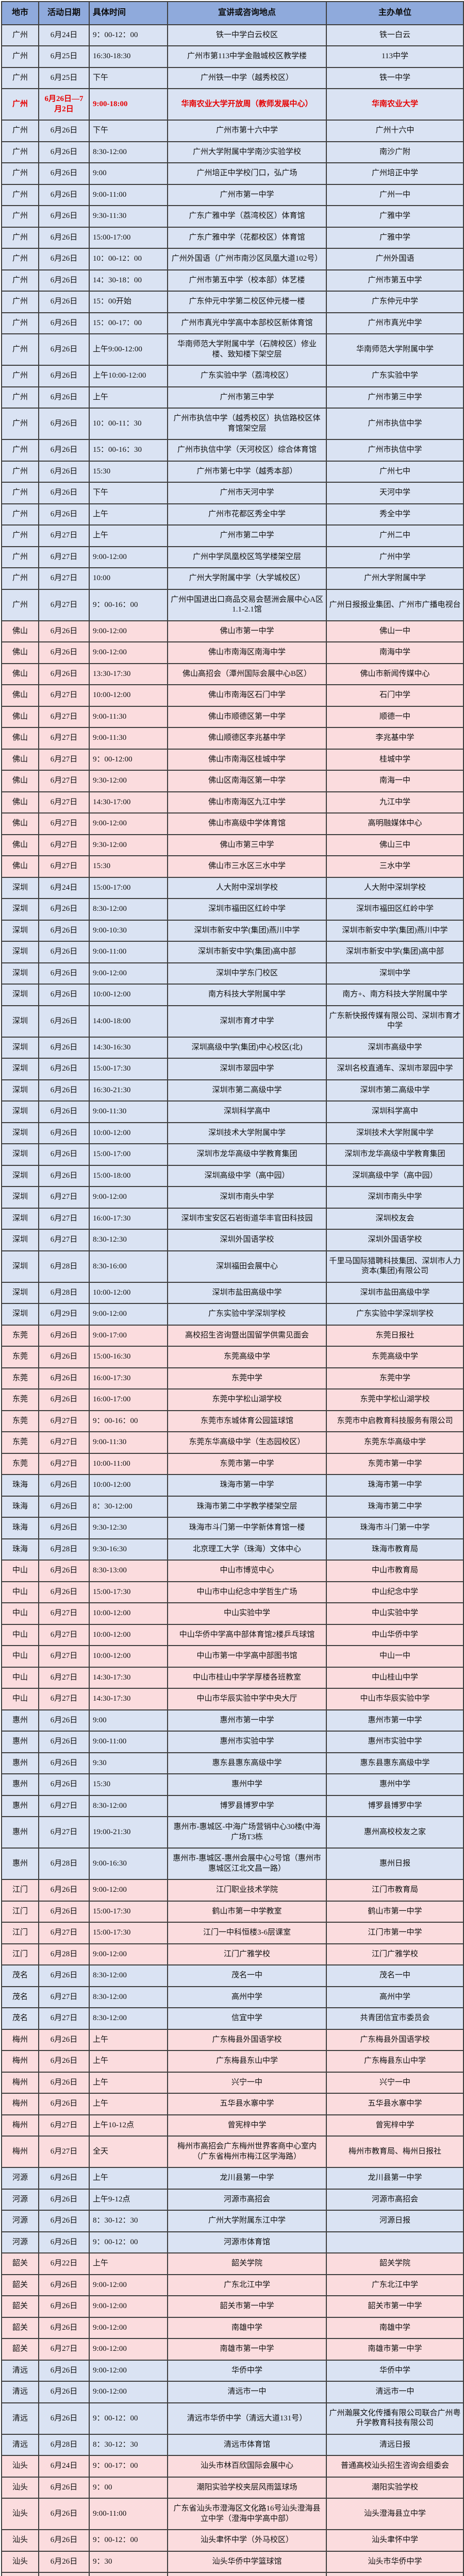 Image resolution: width=464 pixels, height=2576 pixels. I want to click on organizer-cell: 中山纪念中学, so click(395, 1593).